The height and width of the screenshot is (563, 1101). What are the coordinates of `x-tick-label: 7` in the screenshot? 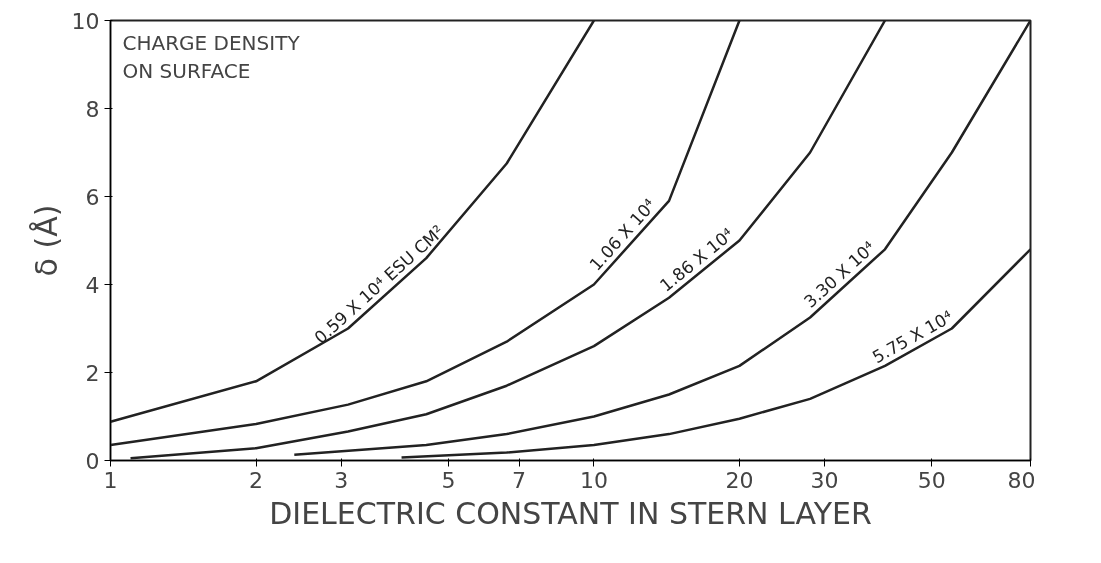 It's located at (519, 480).